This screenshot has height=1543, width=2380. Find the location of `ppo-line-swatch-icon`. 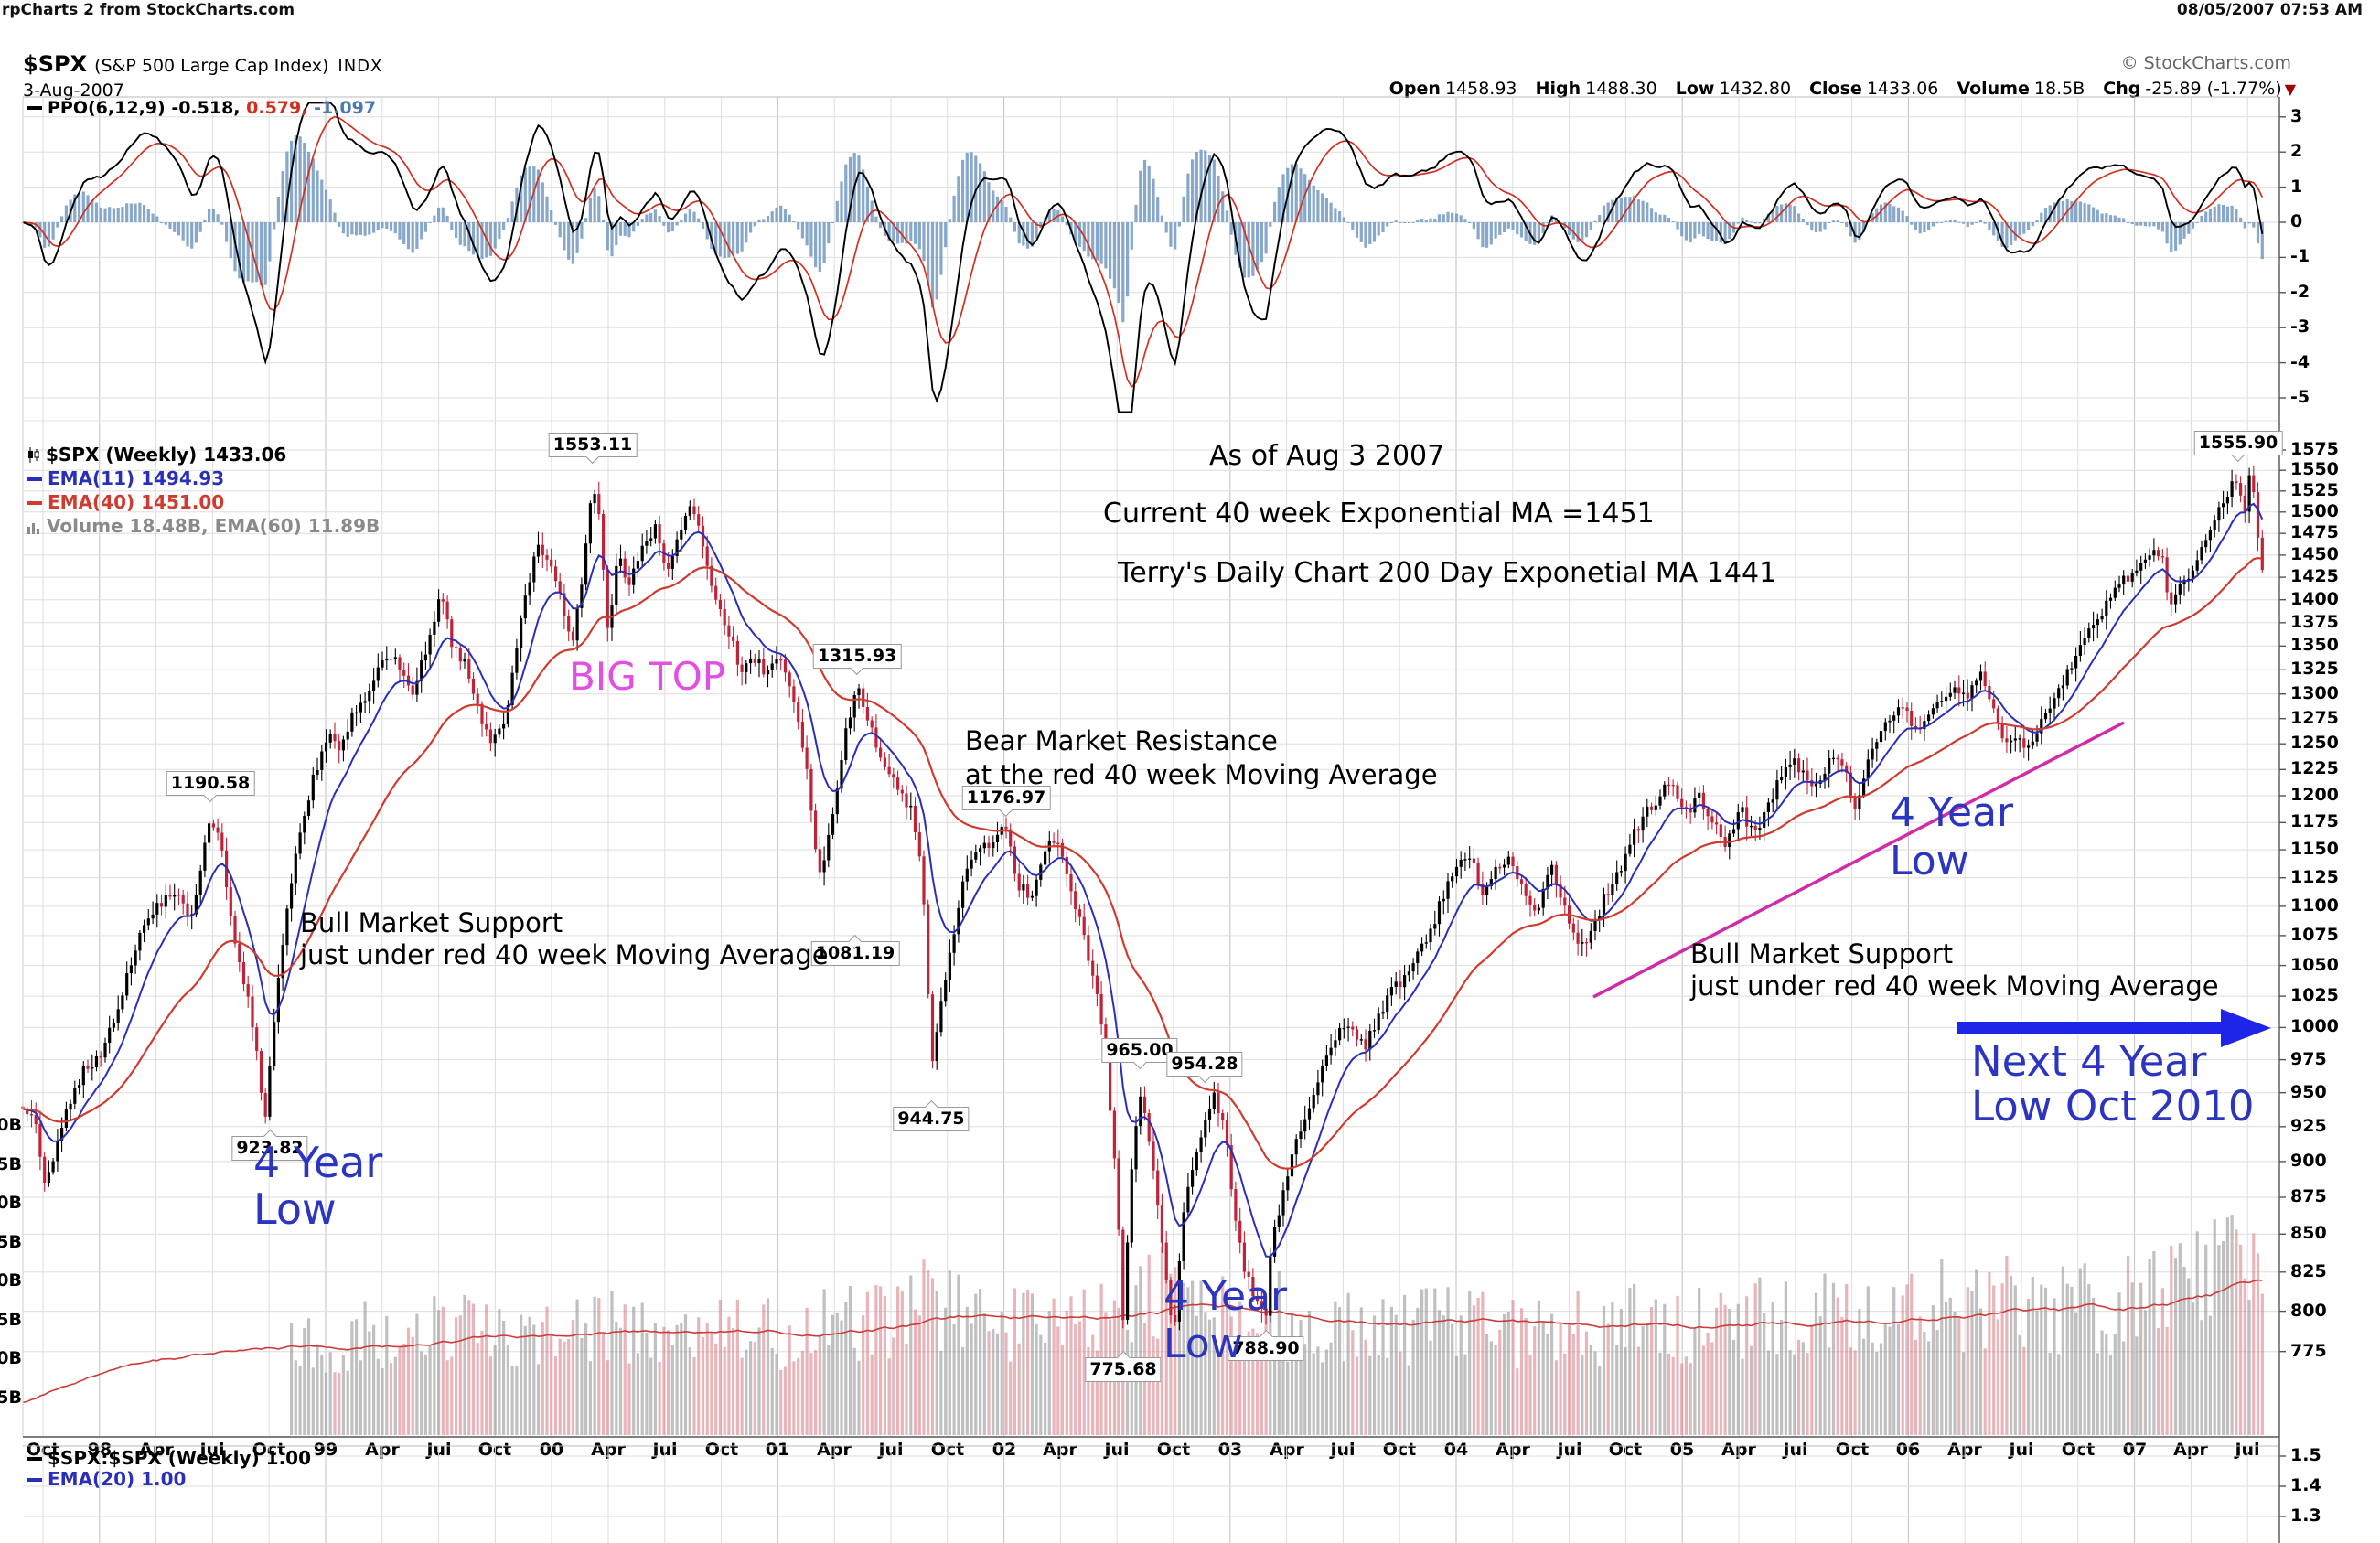

ppo-line-swatch-icon is located at coordinates (34, 108).